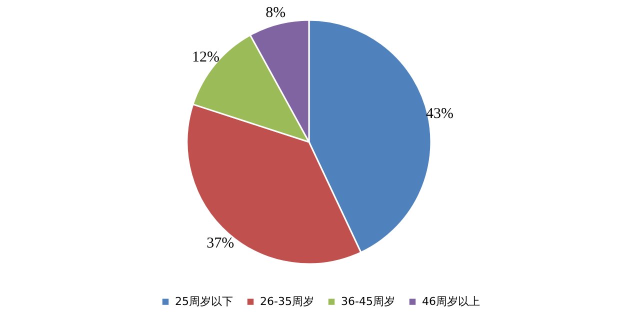  I want to click on legend-label: 36-45周岁, so click(368, 301).